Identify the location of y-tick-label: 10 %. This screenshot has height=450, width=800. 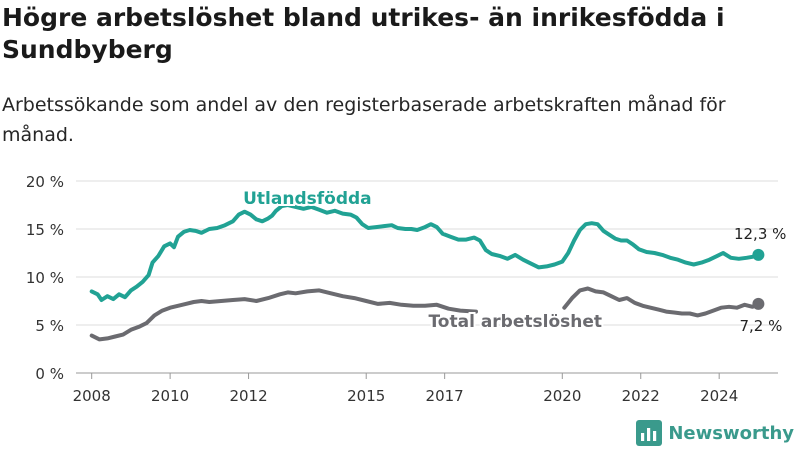
(45, 278).